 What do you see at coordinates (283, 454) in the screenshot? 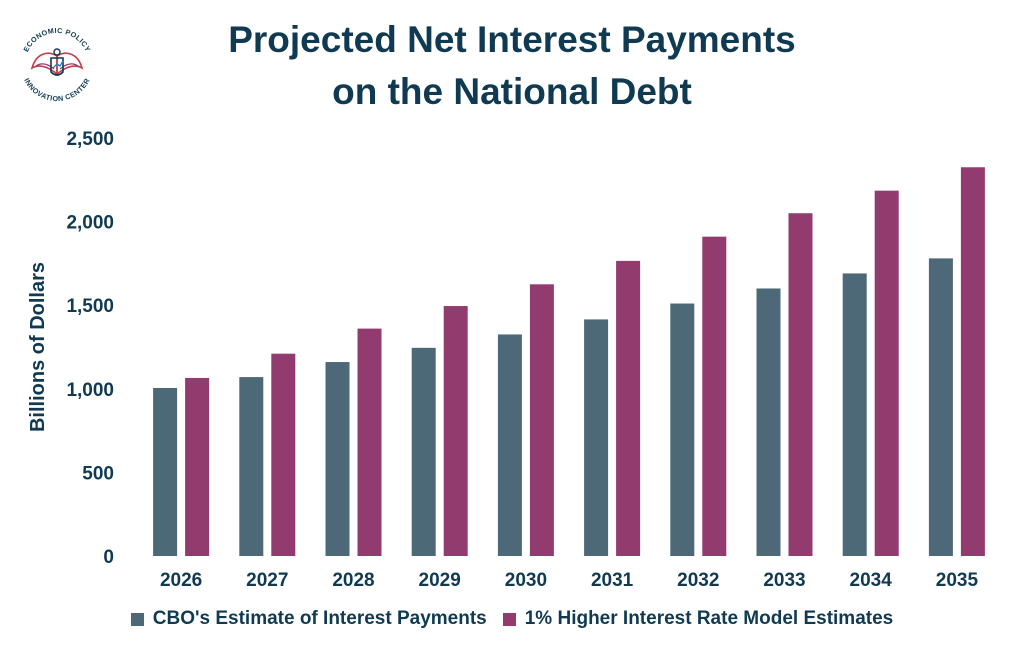
I see `bar-higher-rate-2027` at bounding box center [283, 454].